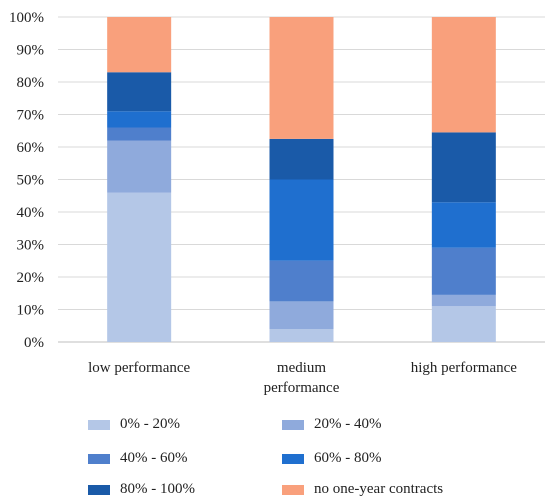 This screenshot has width=550, height=503. Describe the element at coordinates (31, 311) in the screenshot. I see `y-tick-label: 10%` at that location.